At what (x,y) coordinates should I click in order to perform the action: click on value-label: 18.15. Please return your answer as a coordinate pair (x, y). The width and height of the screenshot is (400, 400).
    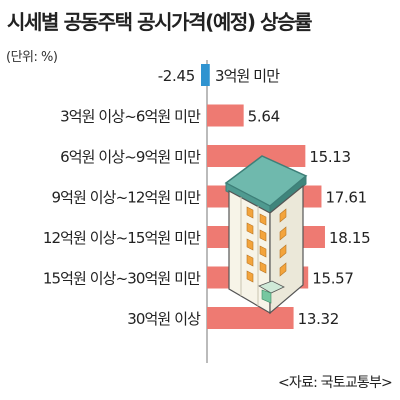
    Looking at the image, I should click on (349, 238).